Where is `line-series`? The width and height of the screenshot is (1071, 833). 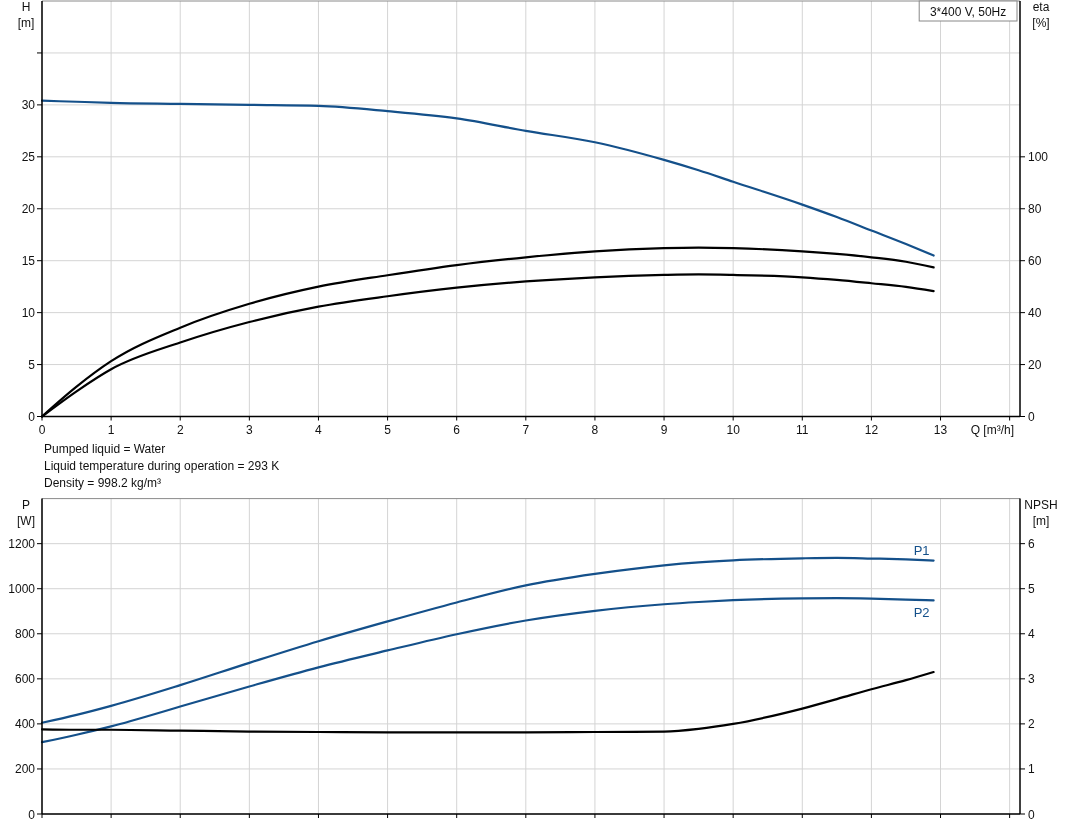
line-series is located at coordinates (487, 670).